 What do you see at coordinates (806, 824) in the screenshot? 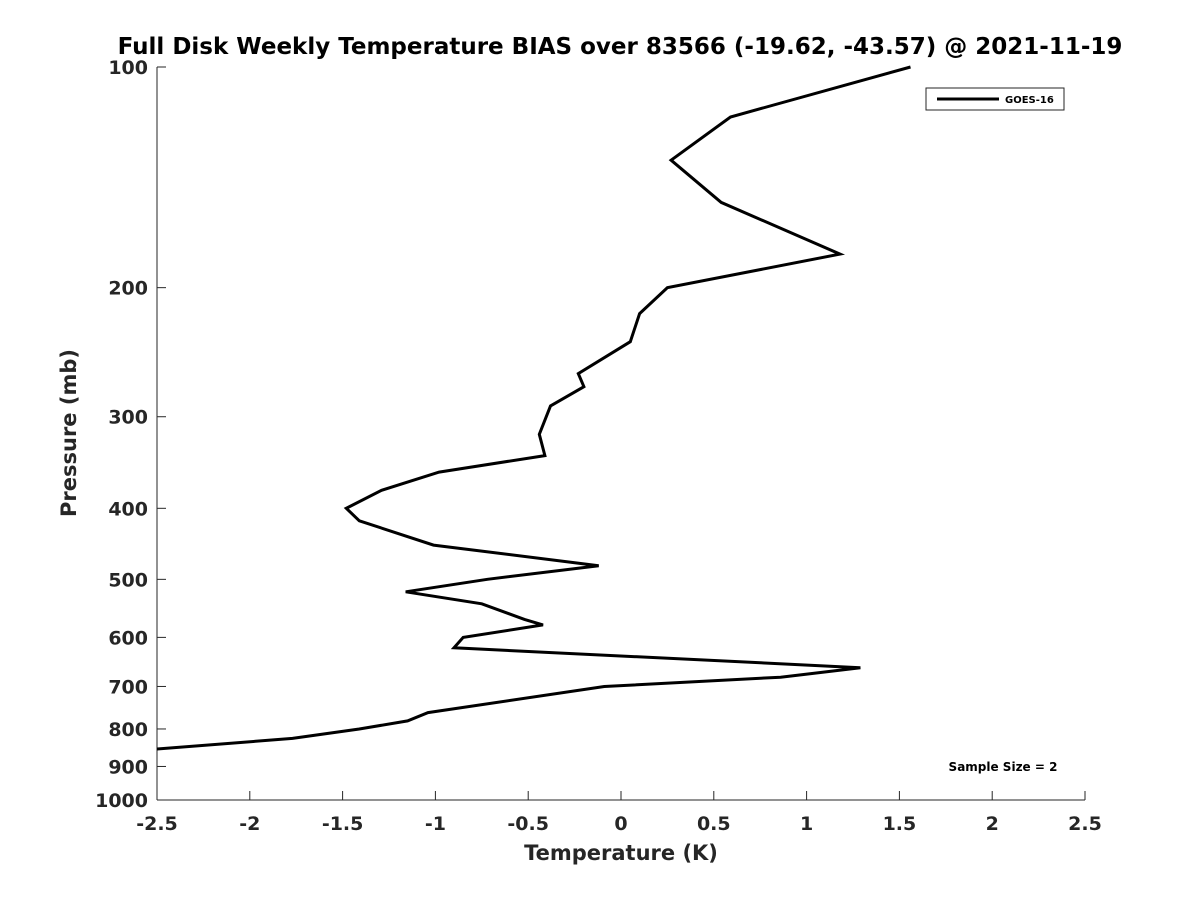
I see `x-tick-label: 1` at bounding box center [806, 824].